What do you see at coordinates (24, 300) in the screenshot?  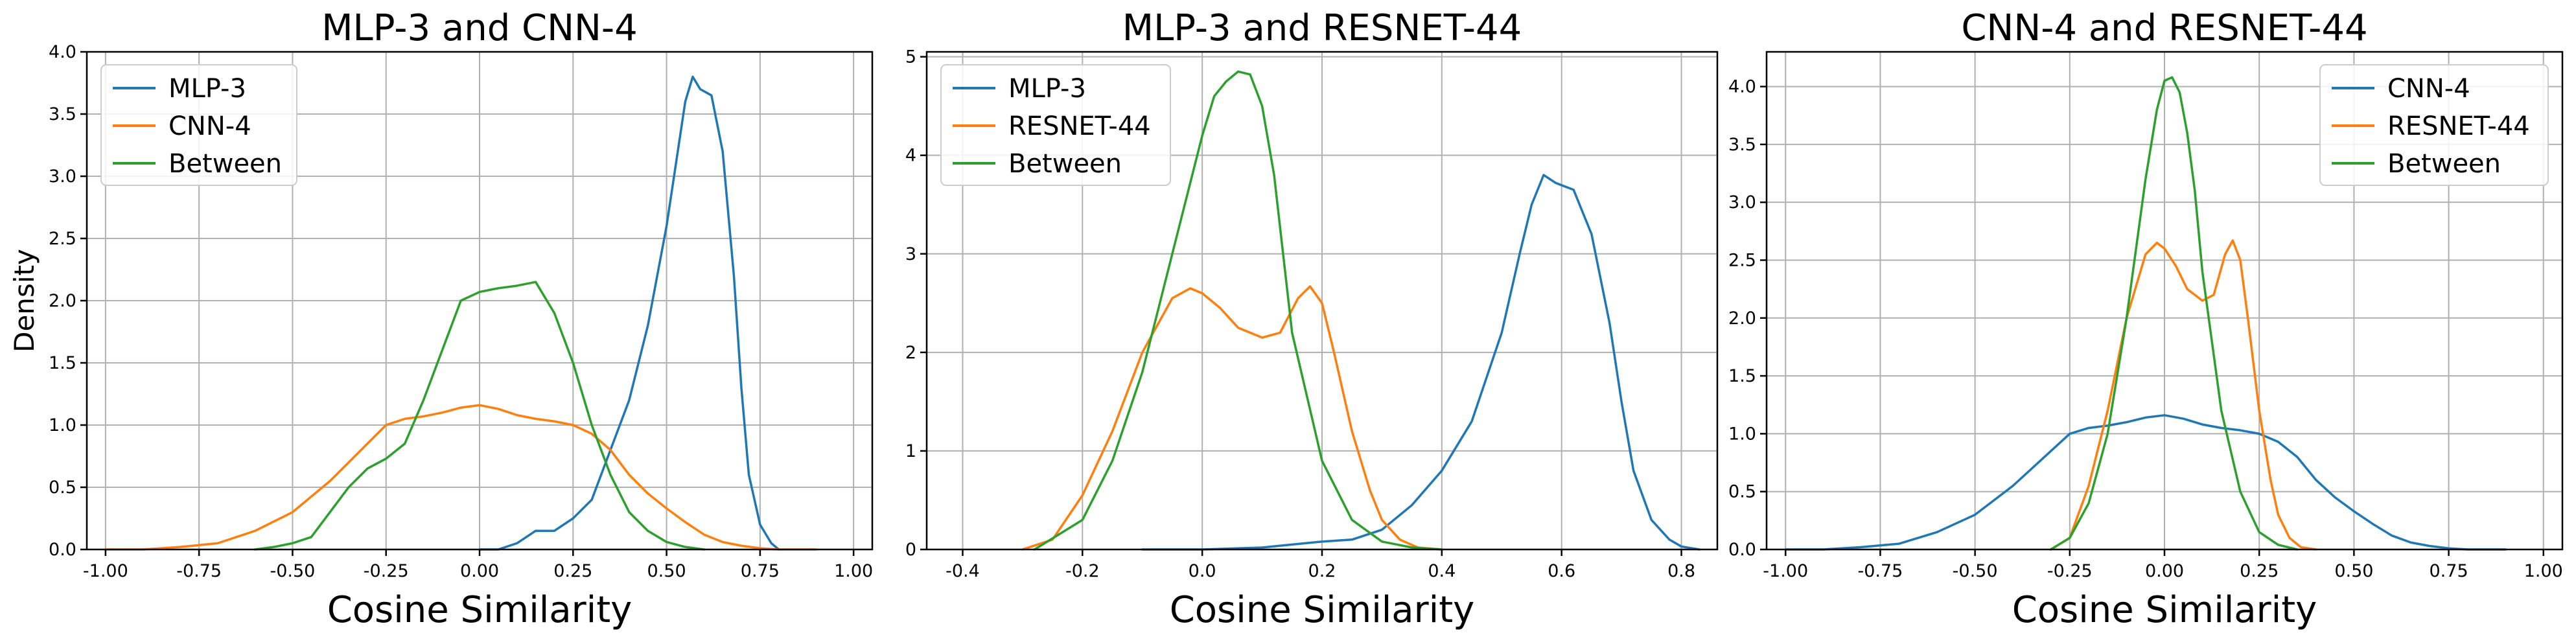 I see `y-axis-label: Density` at bounding box center [24, 300].